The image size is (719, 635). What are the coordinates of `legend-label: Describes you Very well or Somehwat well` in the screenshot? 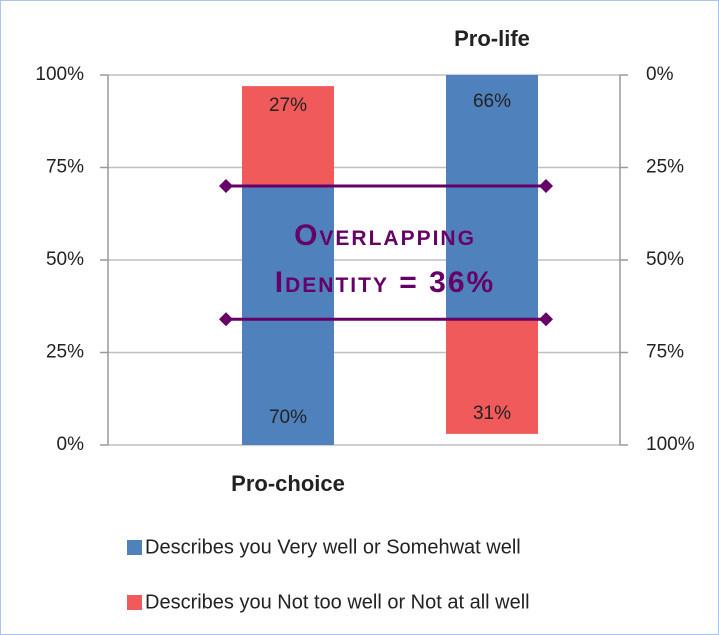 It's located at (333, 547).